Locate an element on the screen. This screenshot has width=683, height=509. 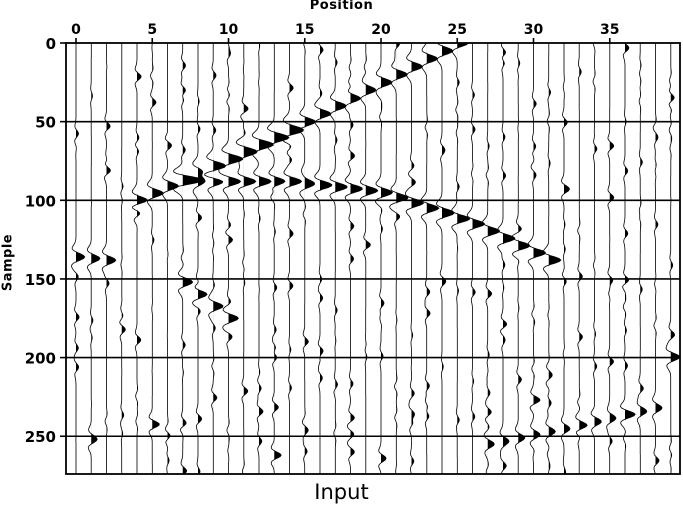
x-tick-label: 15 is located at coordinates (304, 30).